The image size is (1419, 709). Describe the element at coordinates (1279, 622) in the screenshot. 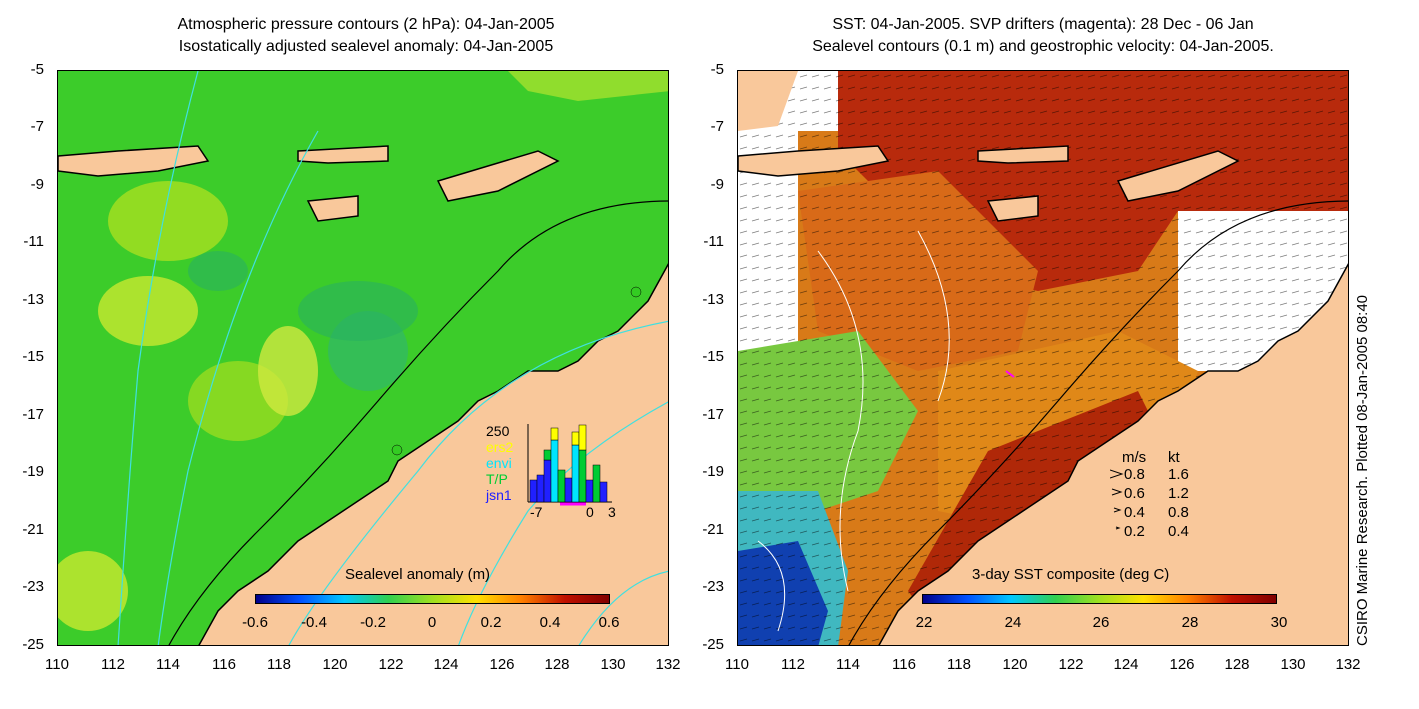

I see `right-cbar-tick: 30` at that location.